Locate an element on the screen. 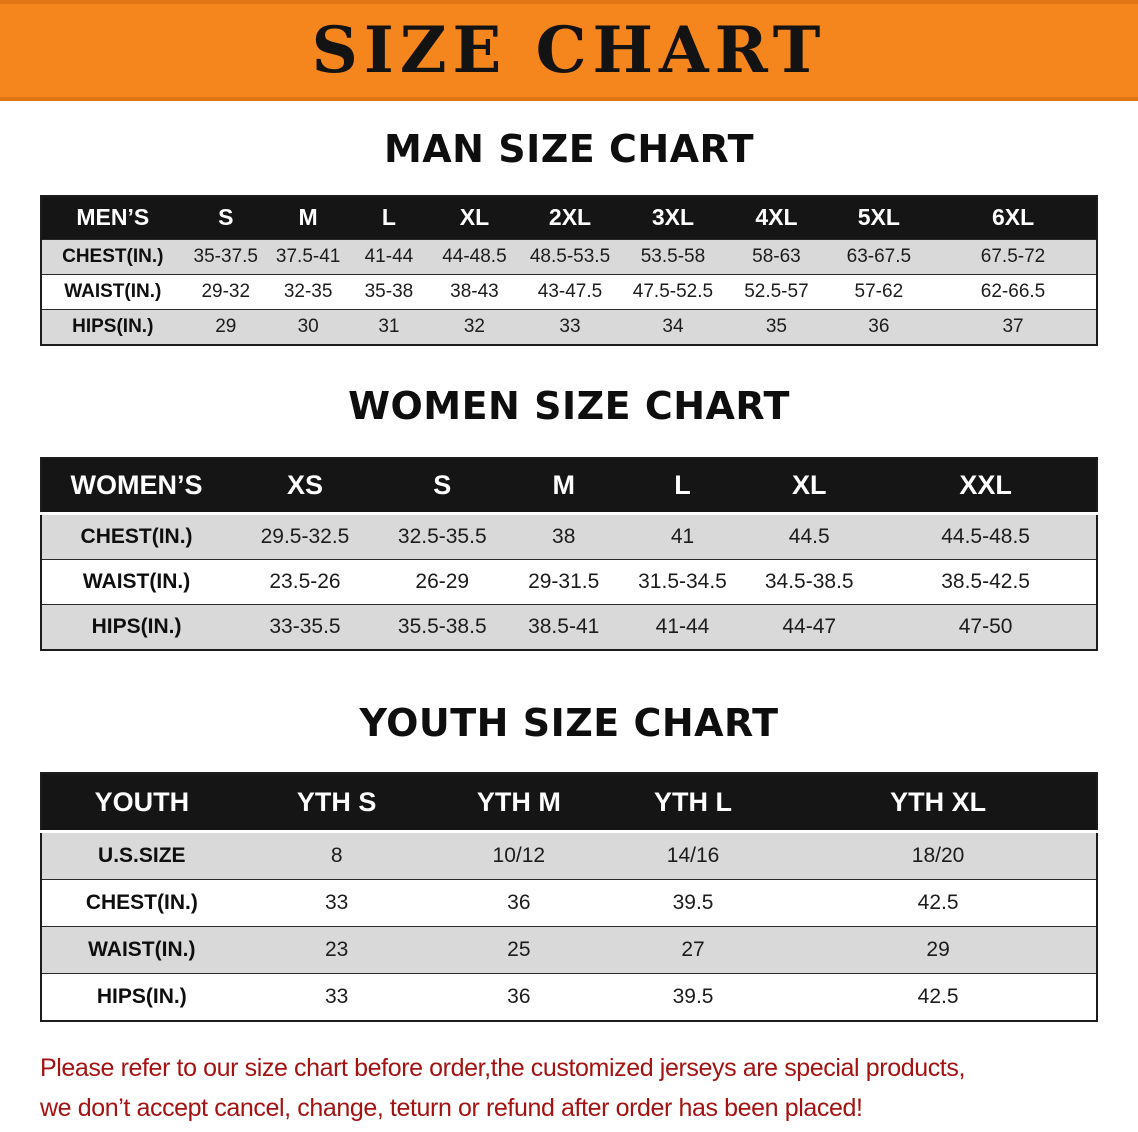 The width and height of the screenshot is (1138, 1132). size-cell: 26-29 is located at coordinates (442, 581).